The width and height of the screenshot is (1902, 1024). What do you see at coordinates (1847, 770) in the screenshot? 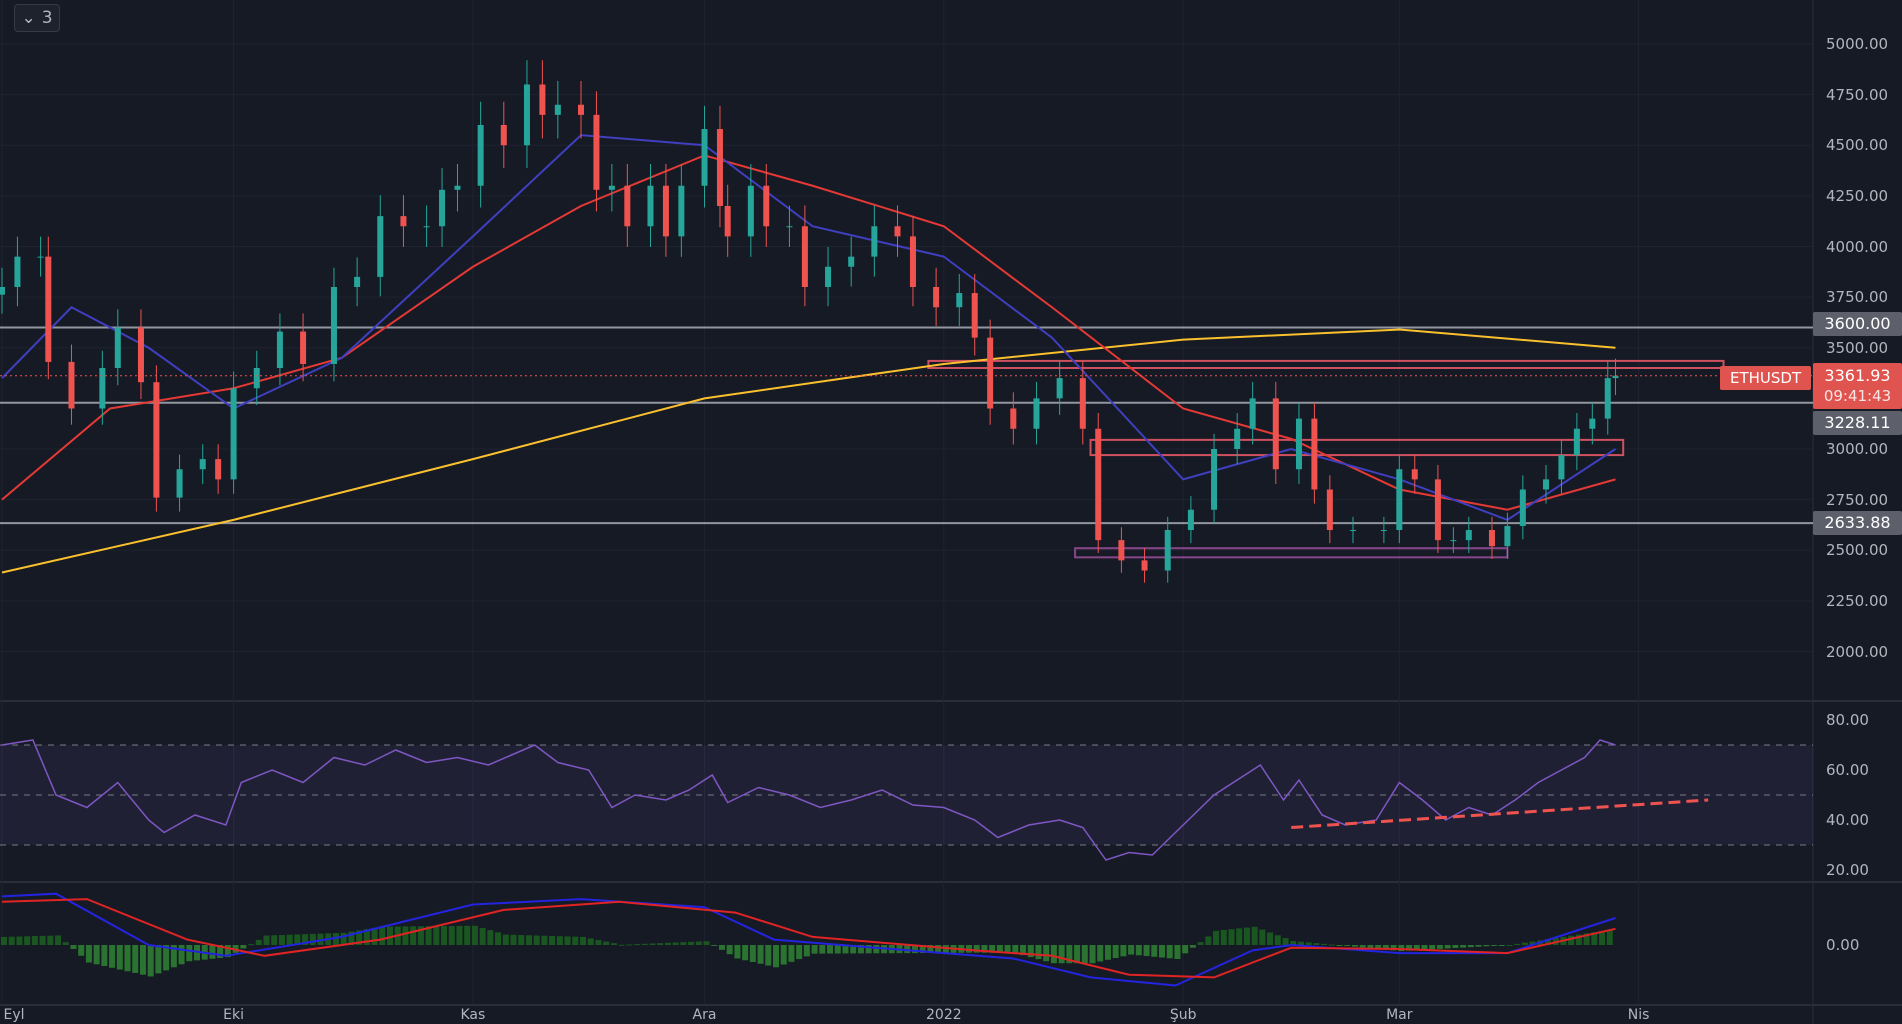
I see `rsi-tick-label: 60.00` at bounding box center [1847, 770].